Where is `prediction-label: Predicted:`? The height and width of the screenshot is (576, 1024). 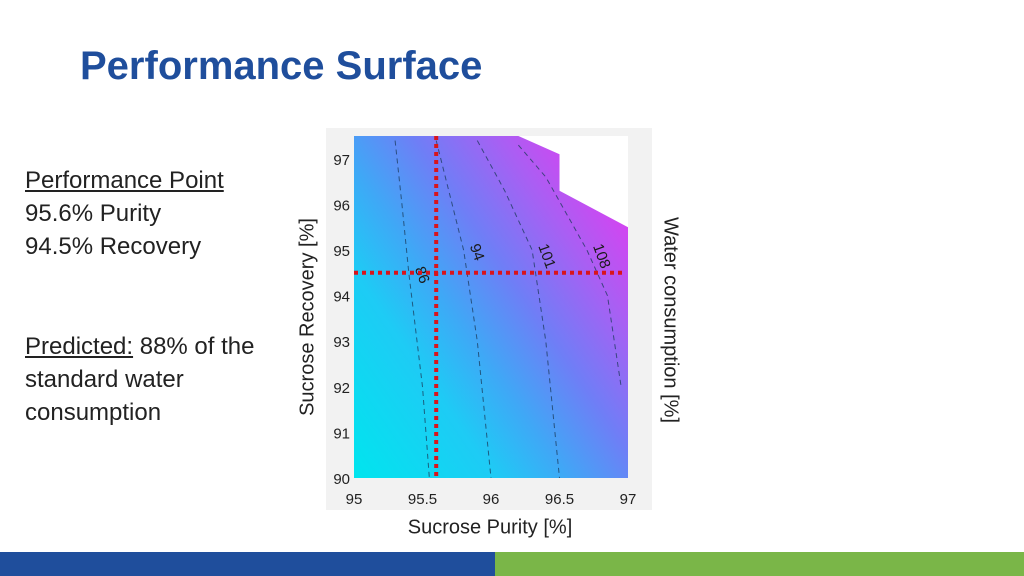
prediction-label: Predicted: is located at coordinates (79, 346).